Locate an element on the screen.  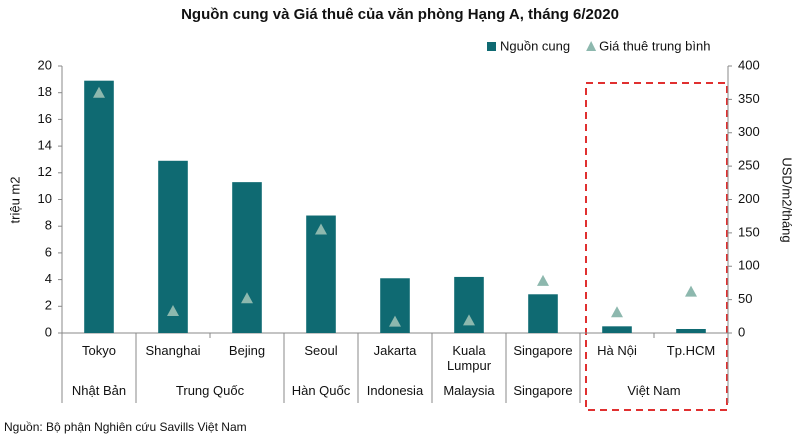
y-tick-label: 4 is located at coordinates (48, 278).